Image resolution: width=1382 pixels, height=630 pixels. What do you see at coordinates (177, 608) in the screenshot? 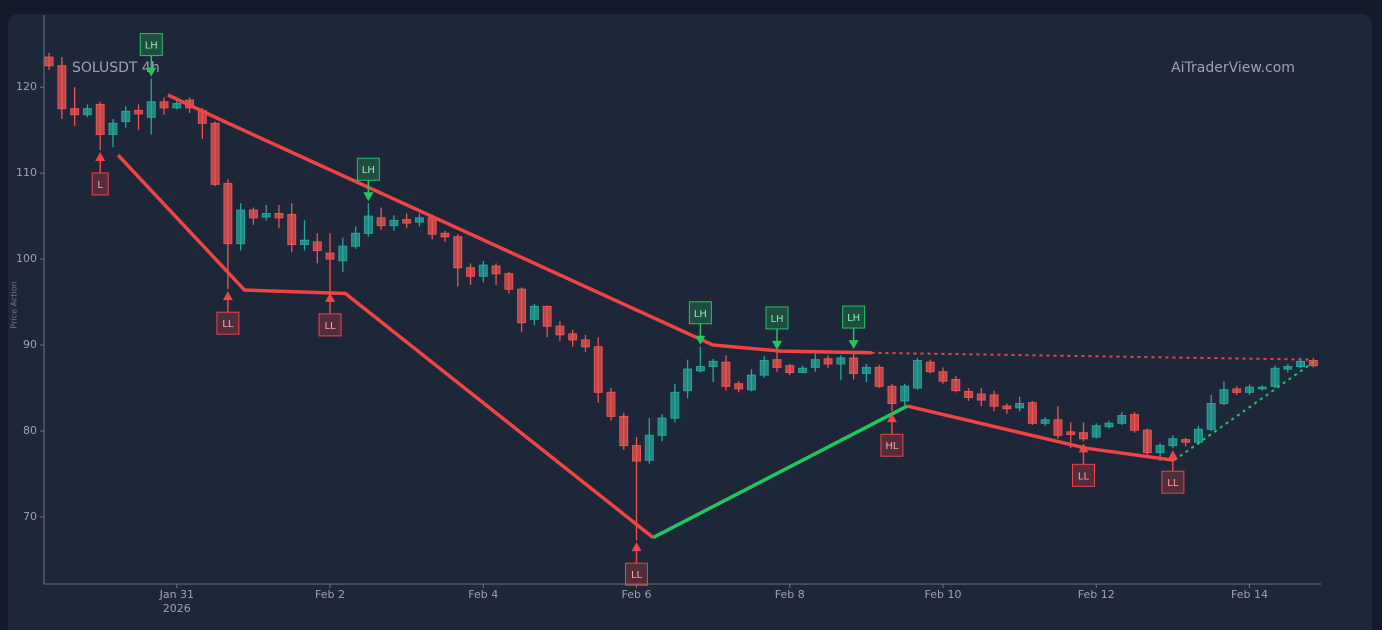
I see `x-tick-sublabel: 2026` at bounding box center [177, 608].